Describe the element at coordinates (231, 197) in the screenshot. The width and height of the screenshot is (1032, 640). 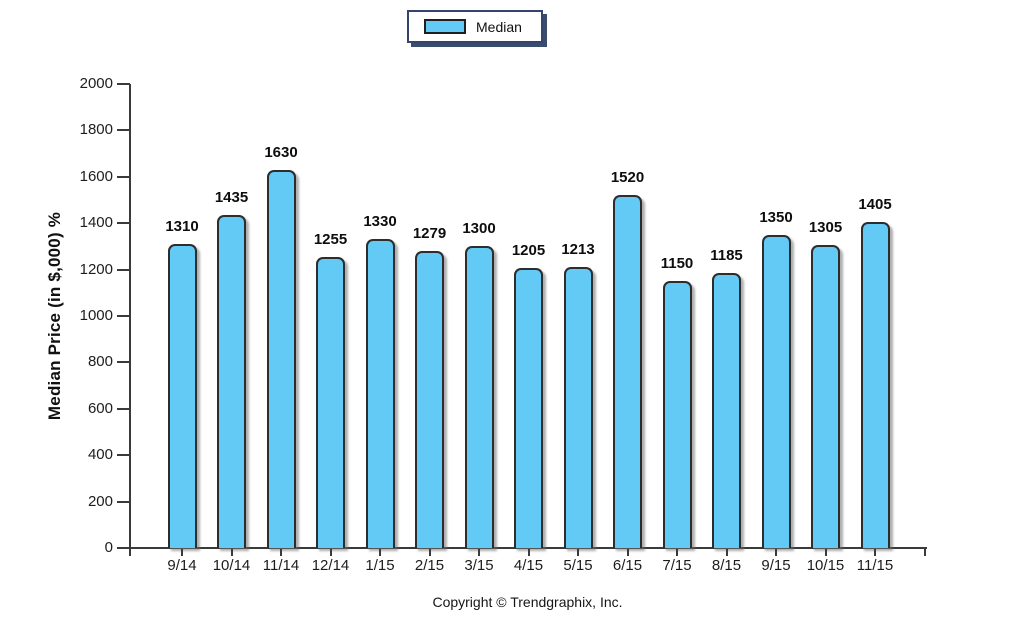
I see `bar-value-label: 1435` at that location.